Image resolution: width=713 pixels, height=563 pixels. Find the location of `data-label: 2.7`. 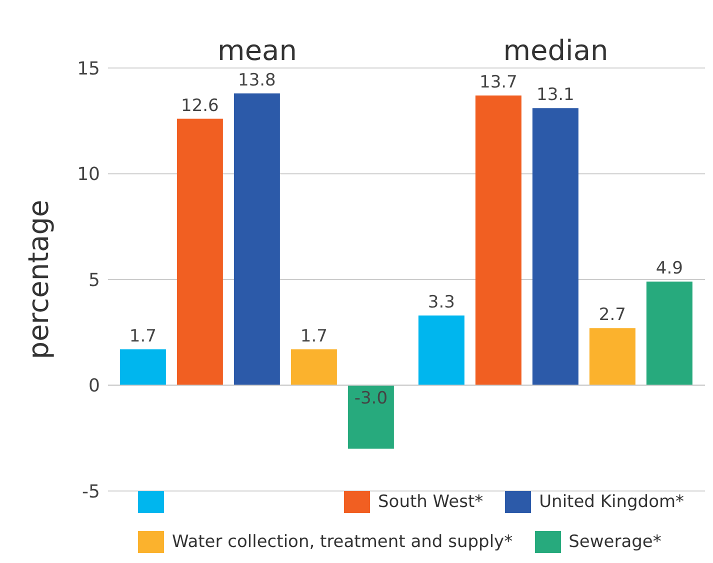

data-label: 2.7 is located at coordinates (612, 315).